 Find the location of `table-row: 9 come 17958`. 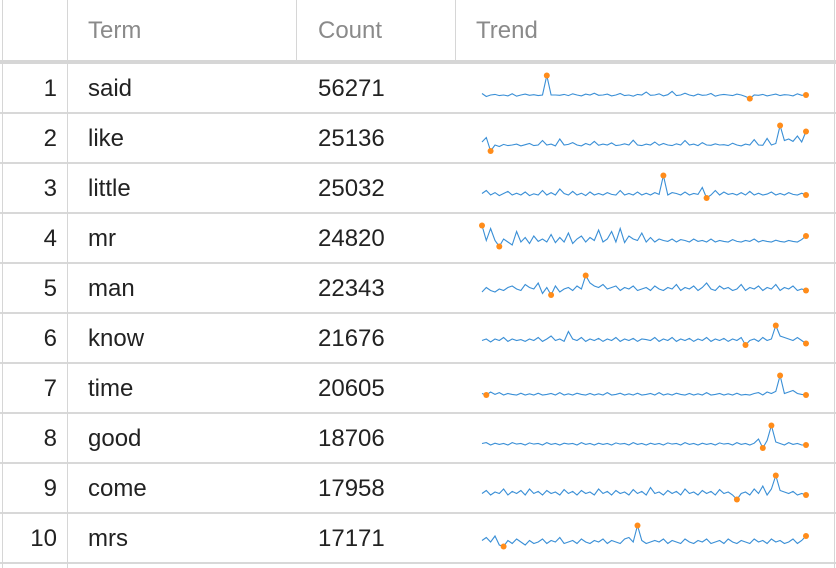

table-row: 9 come 17958 is located at coordinates (418, 489).